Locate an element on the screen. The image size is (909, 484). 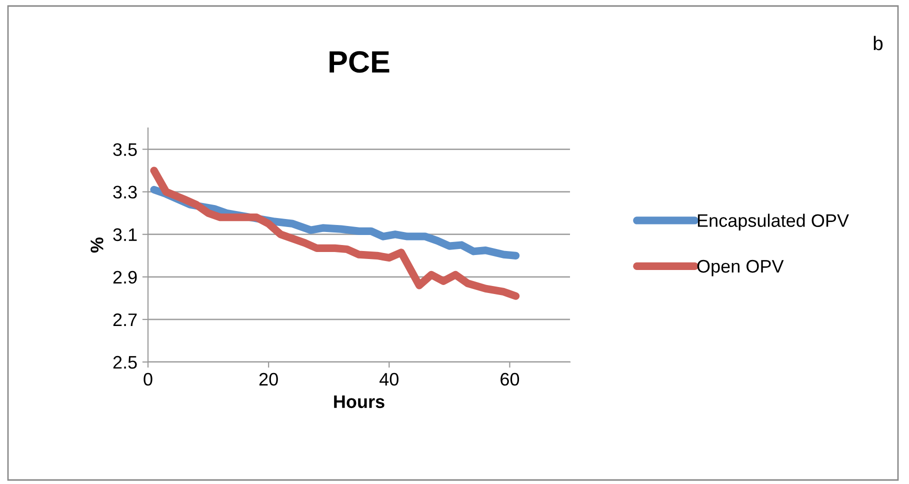
legend-label: Open OPV is located at coordinates (740, 268).